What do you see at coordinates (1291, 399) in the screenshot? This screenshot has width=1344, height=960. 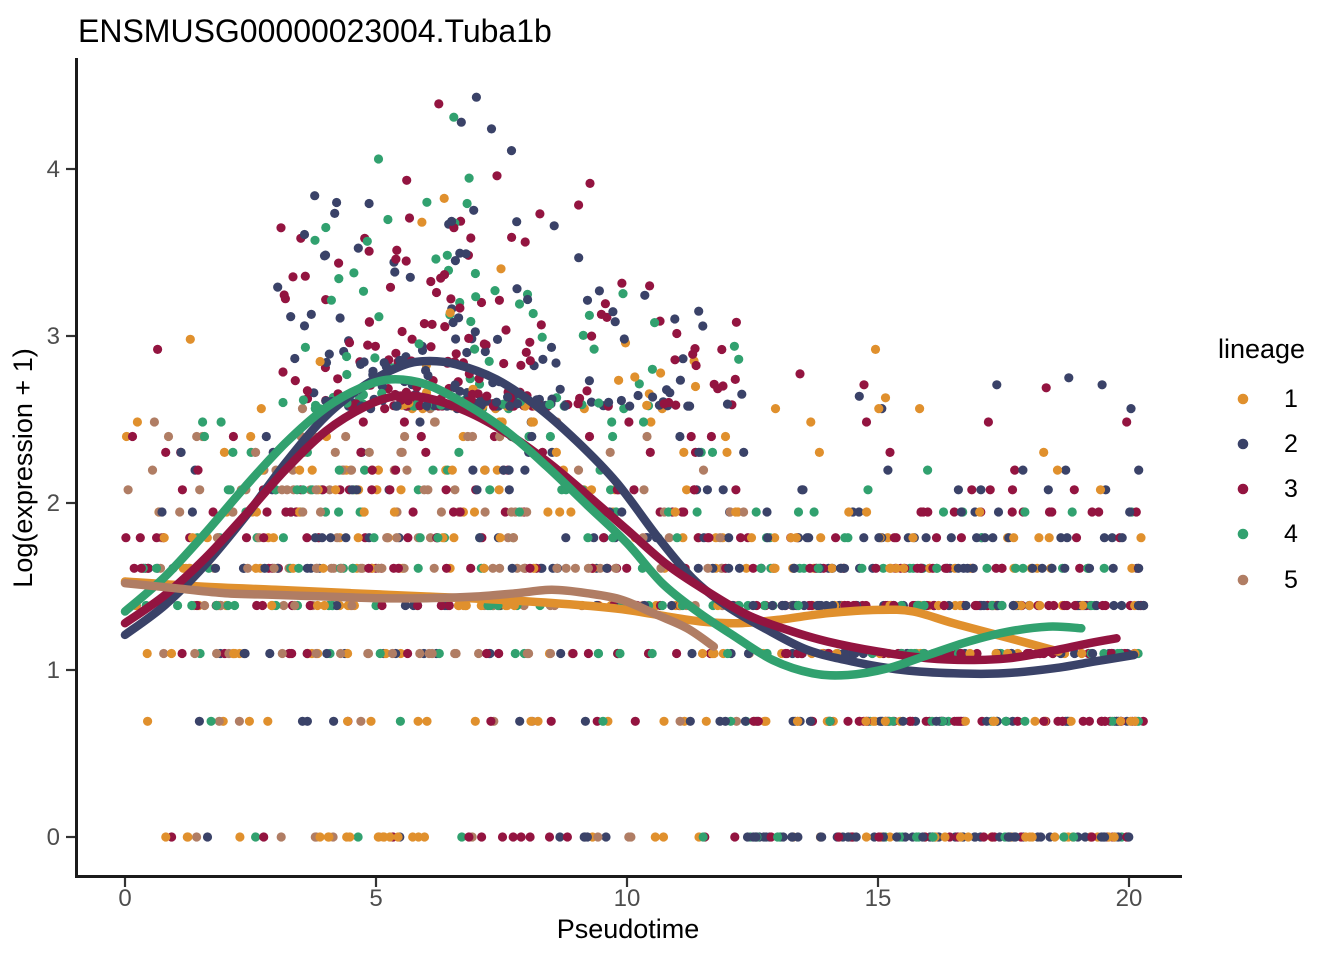 I see `legend-label-1: 1` at bounding box center [1291, 399].